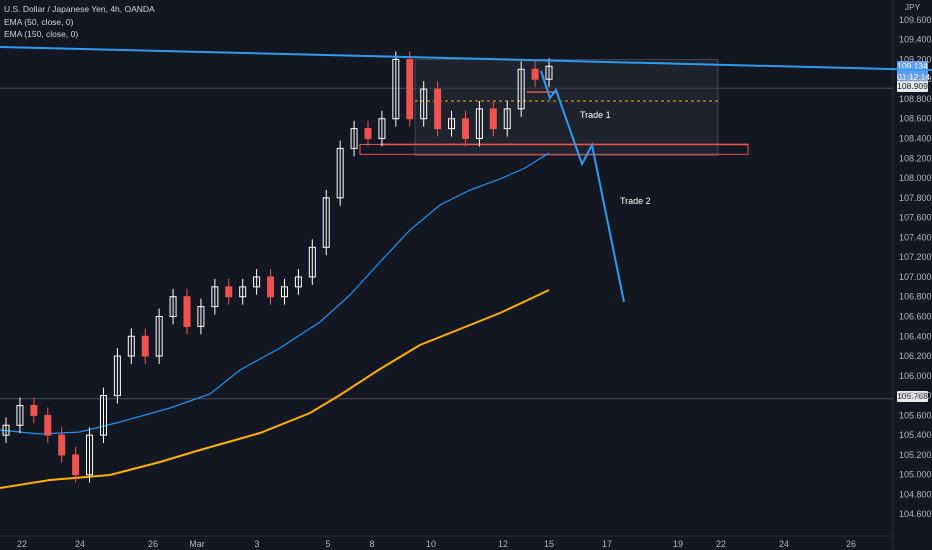 The height and width of the screenshot is (550, 932). What do you see at coordinates (915, 494) in the screenshot?
I see `y-tick-label: 104.800` at bounding box center [915, 494].